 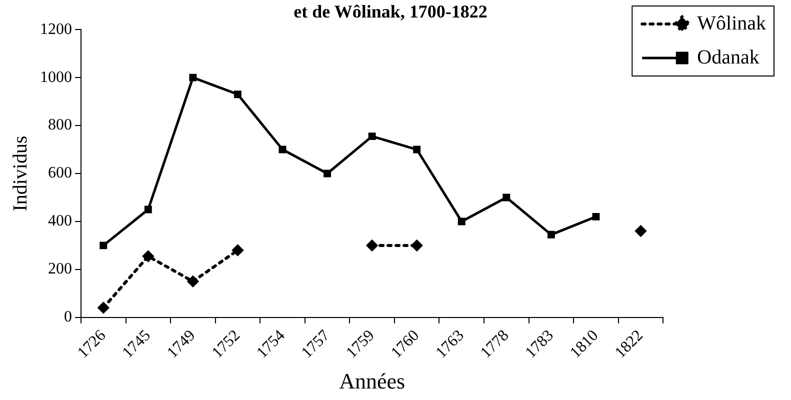 What do you see at coordinates (731, 23) in the screenshot?
I see `legend-label: Wôlinak` at bounding box center [731, 23].